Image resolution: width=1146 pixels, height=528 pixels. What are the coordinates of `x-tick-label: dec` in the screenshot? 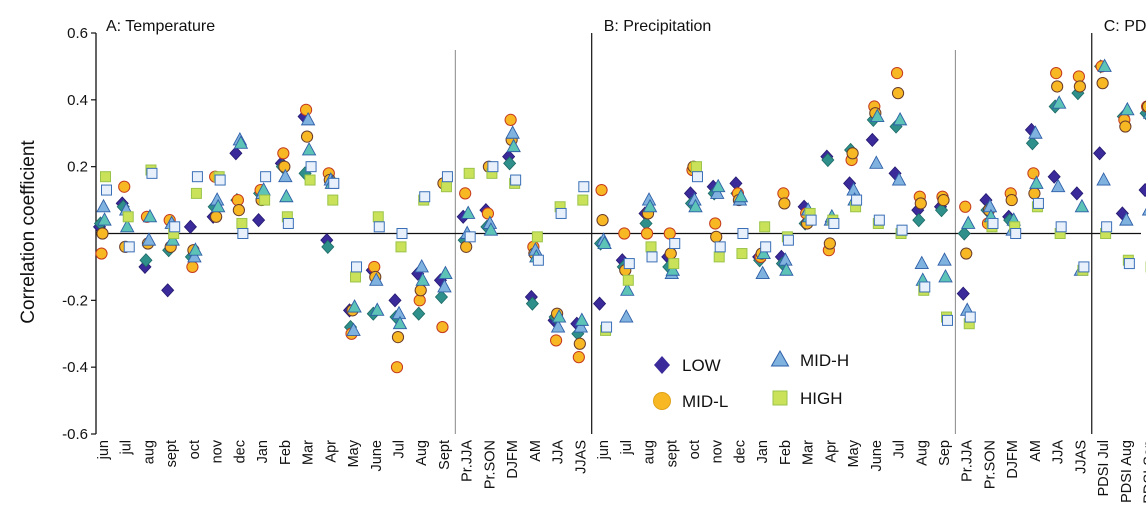 It's located at (740, 451).